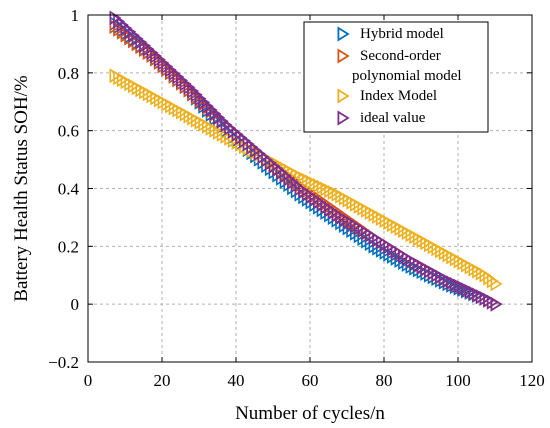  What do you see at coordinates (68, 131) in the screenshot?
I see `y-tick-label: 0.6` at bounding box center [68, 131].